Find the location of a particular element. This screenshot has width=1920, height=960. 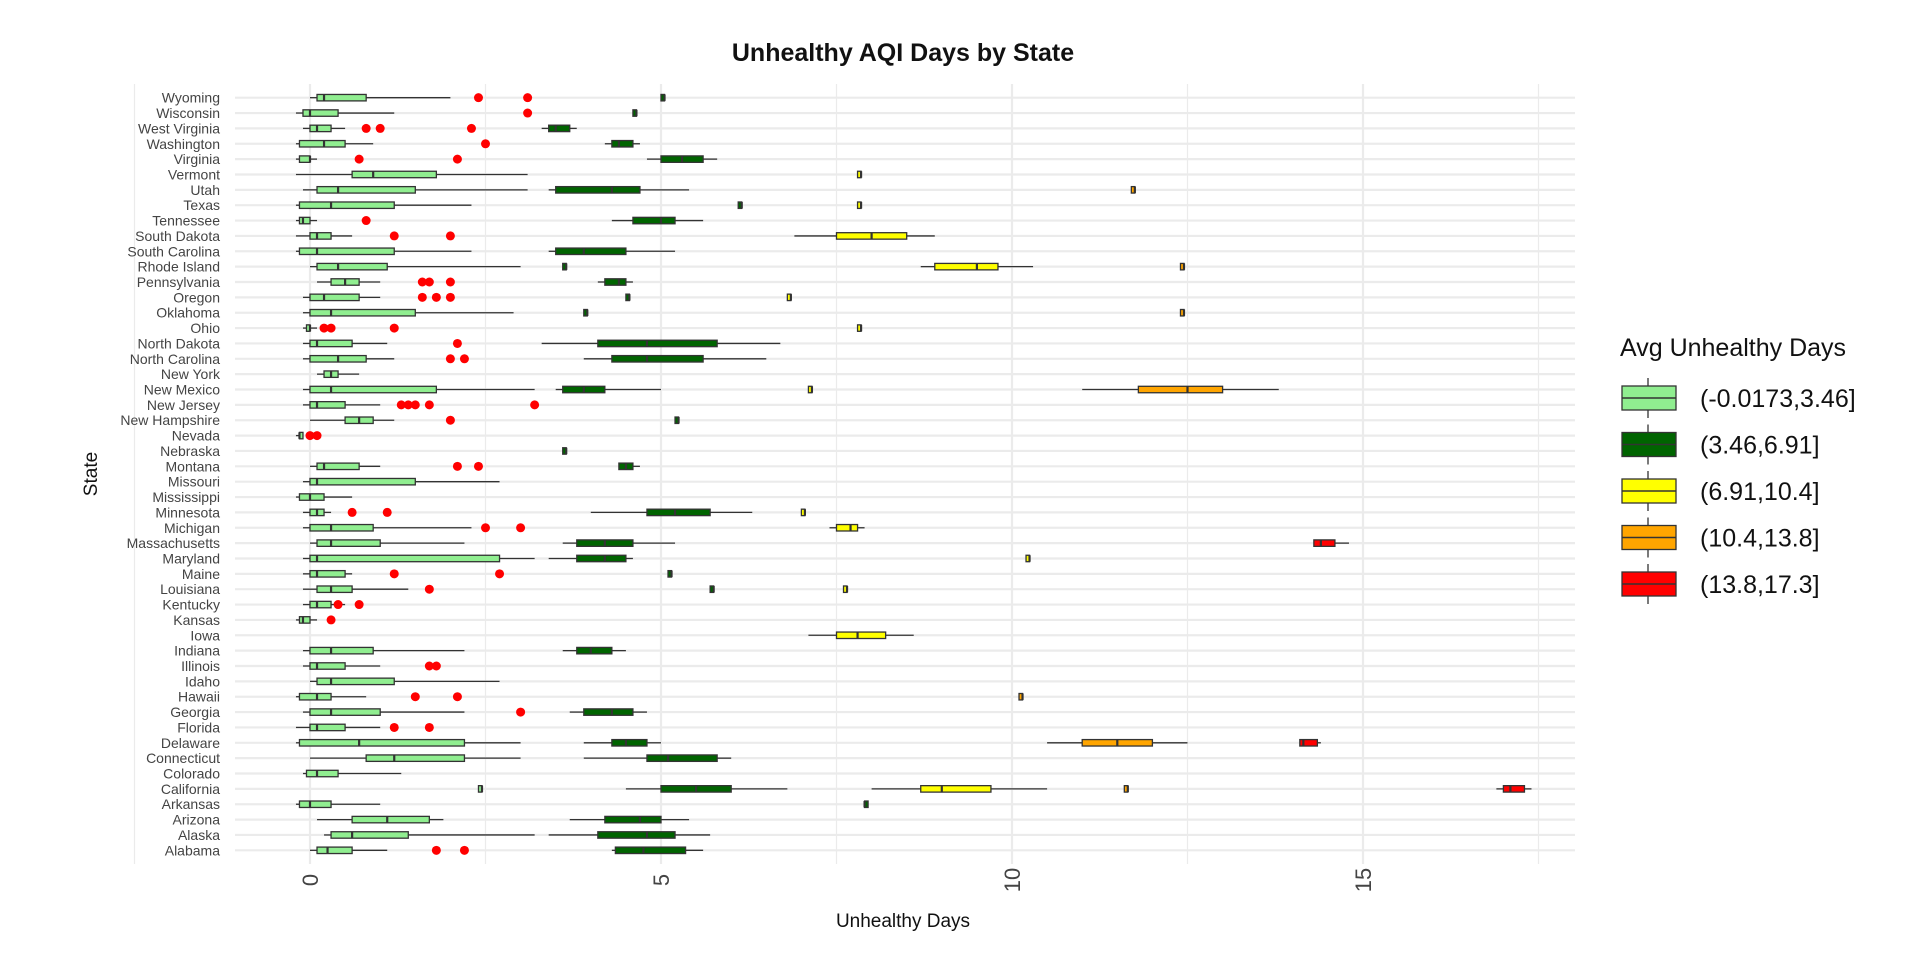

state-label: Nebraska is located at coordinates (190, 451).